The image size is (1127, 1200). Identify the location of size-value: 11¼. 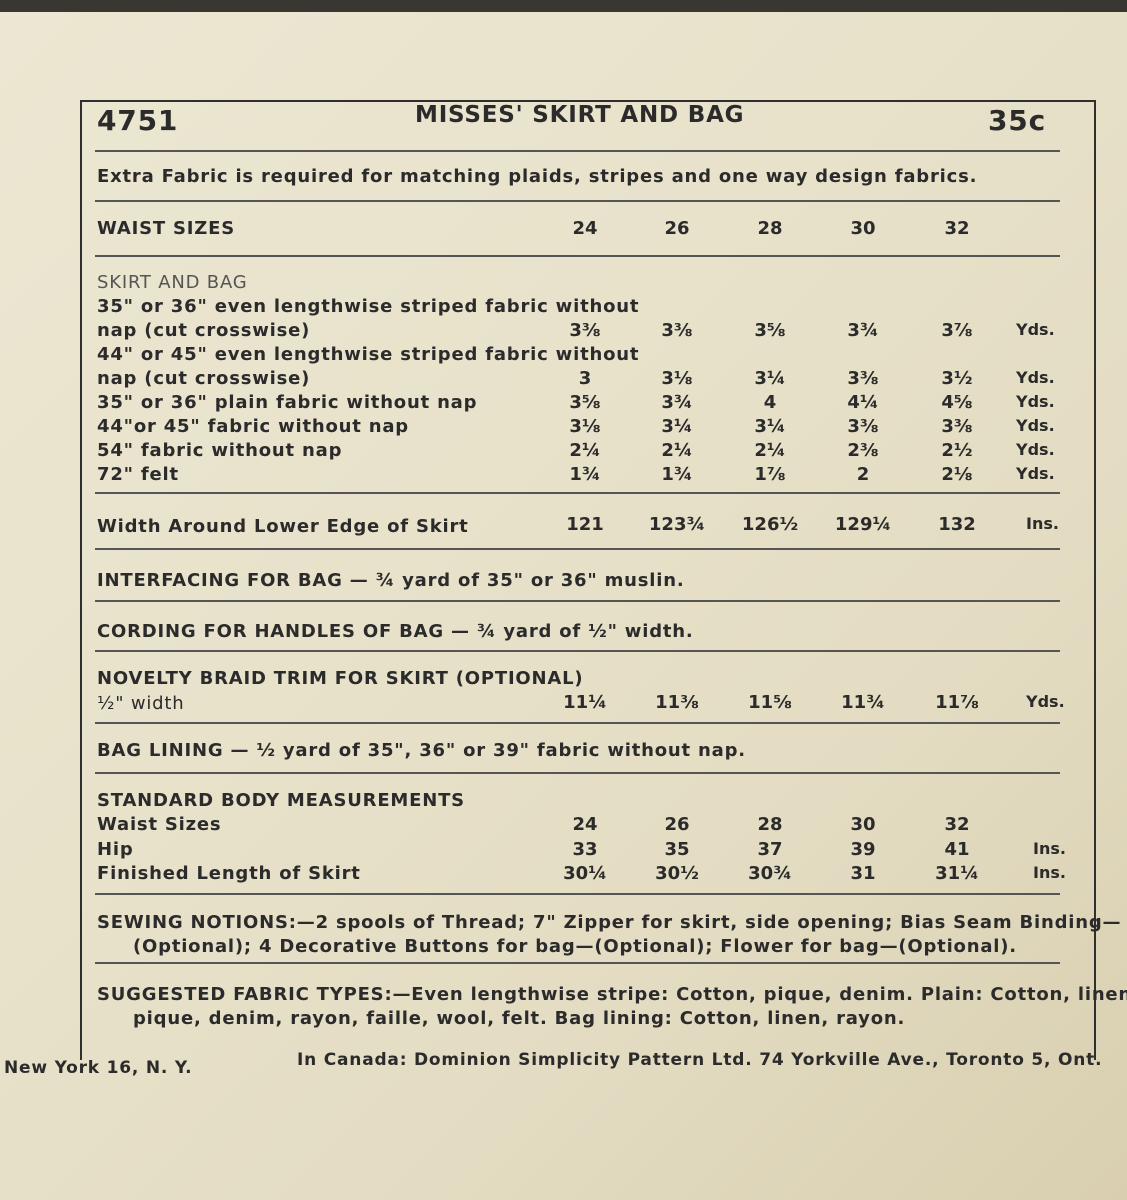
(585, 702).